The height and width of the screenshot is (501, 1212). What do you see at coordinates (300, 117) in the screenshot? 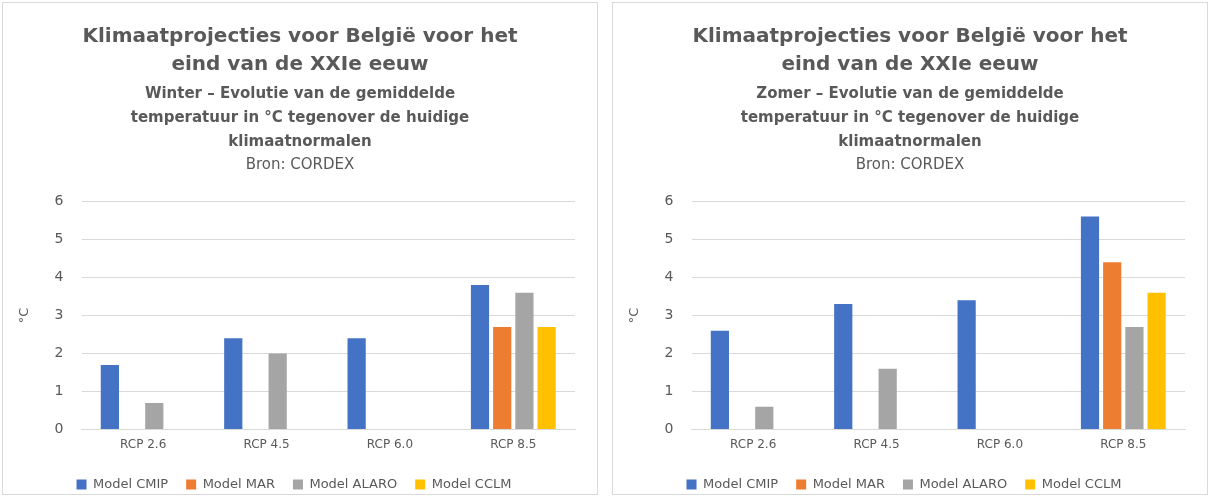
I see `chart-subtitle: Winter – Evolutie van de gemiddelde temperatuur in °C tegenover de huidige klimaatnormalen` at bounding box center [300, 117].